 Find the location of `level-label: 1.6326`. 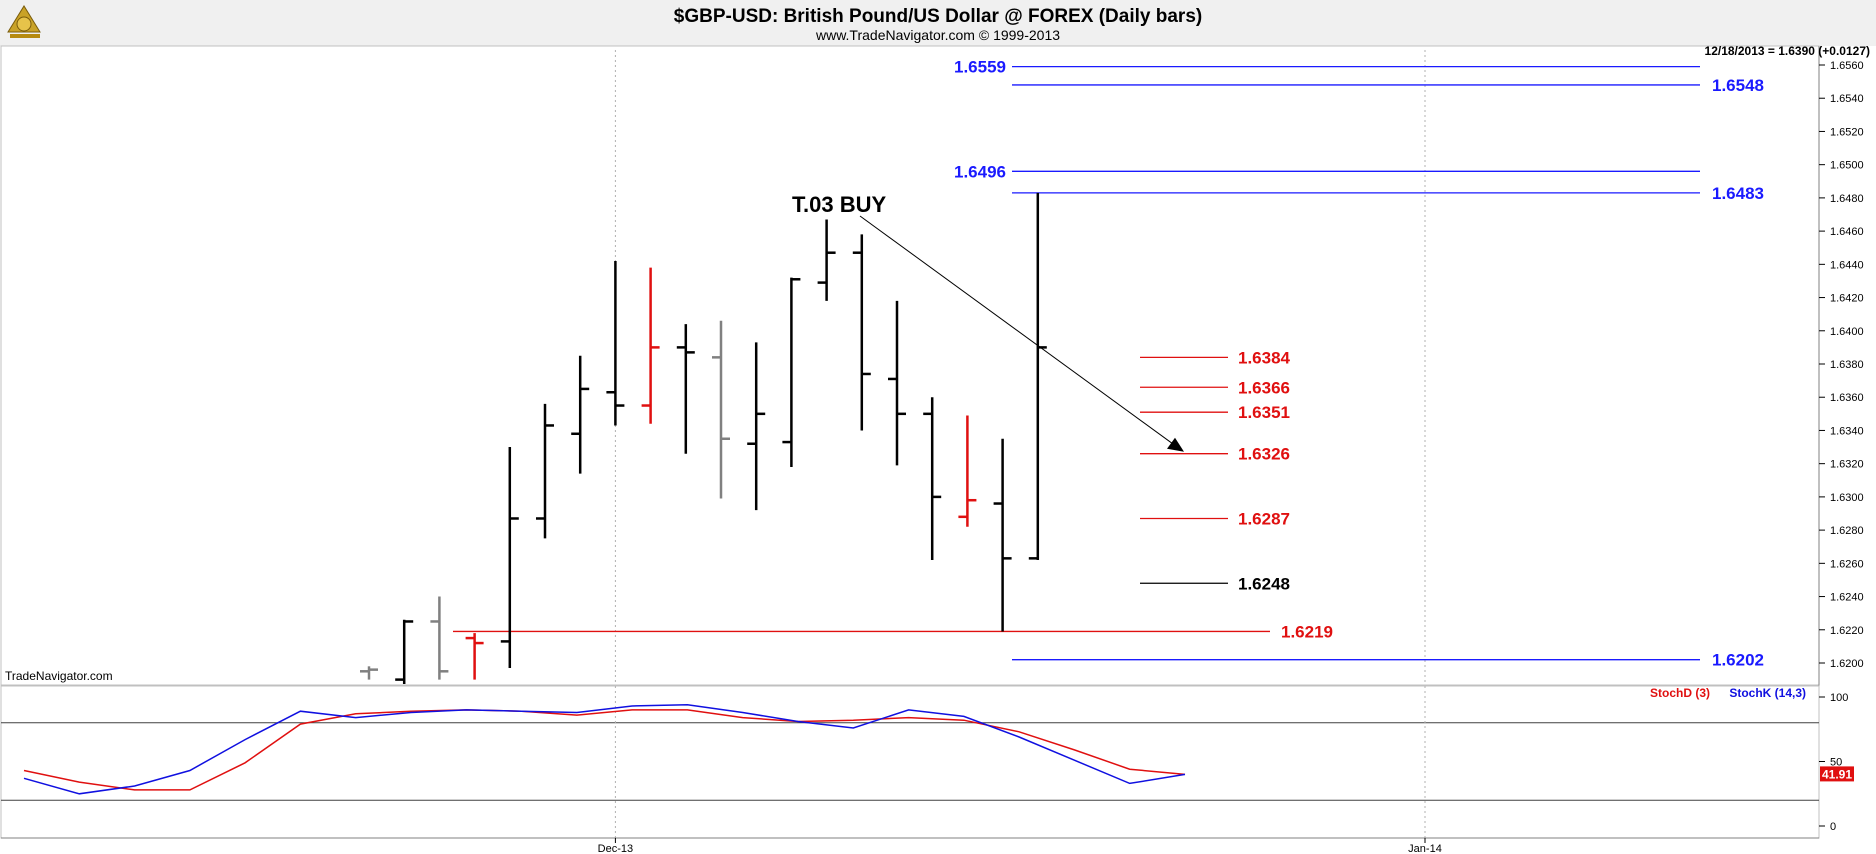

level-label: 1.6326 is located at coordinates (1264, 454).